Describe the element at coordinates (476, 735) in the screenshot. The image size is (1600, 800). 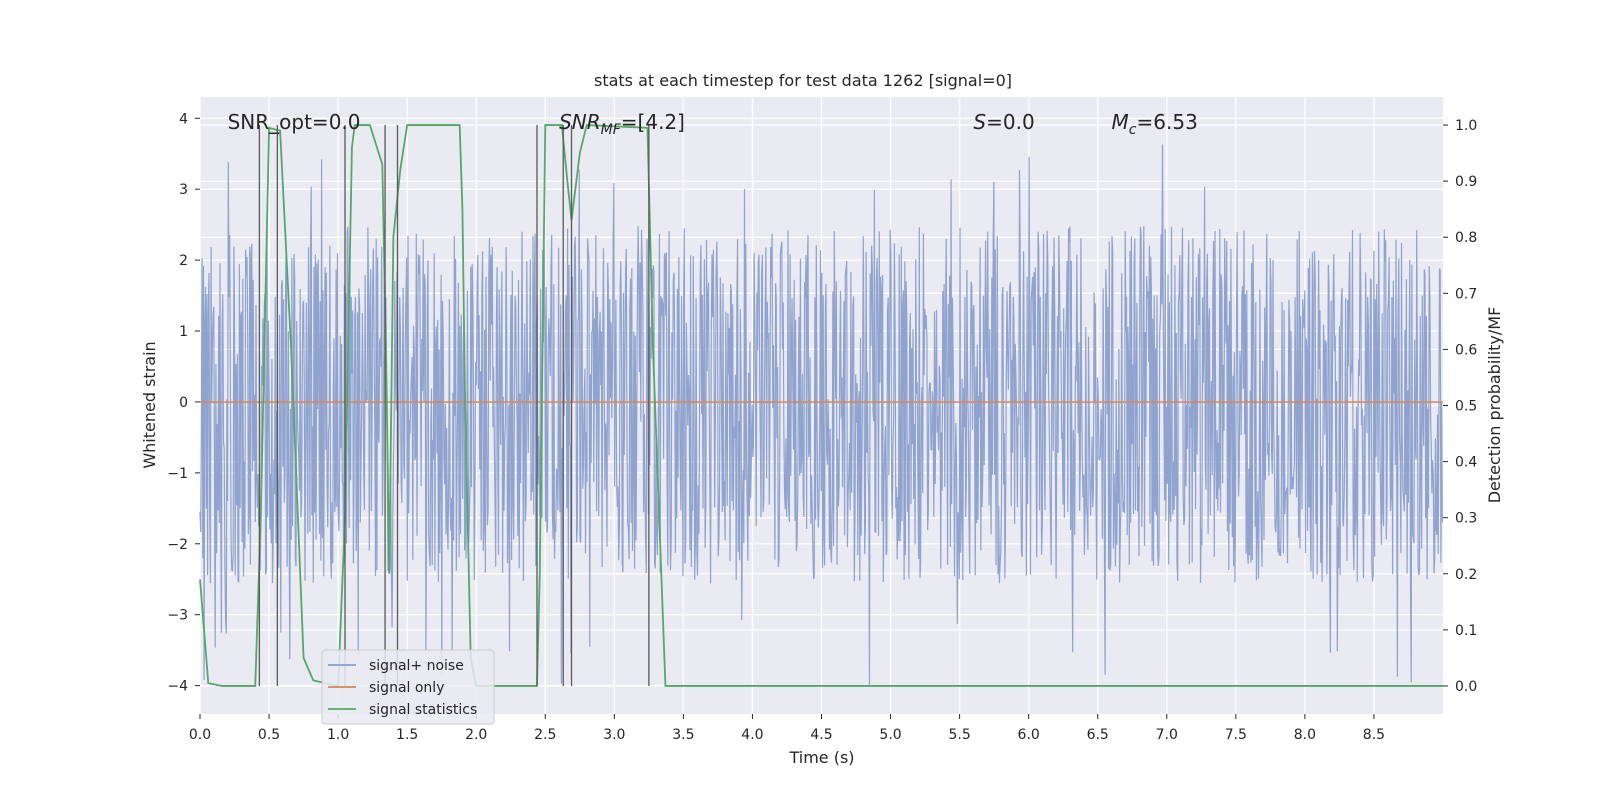
I see `x-tick-label: 2.0` at that location.